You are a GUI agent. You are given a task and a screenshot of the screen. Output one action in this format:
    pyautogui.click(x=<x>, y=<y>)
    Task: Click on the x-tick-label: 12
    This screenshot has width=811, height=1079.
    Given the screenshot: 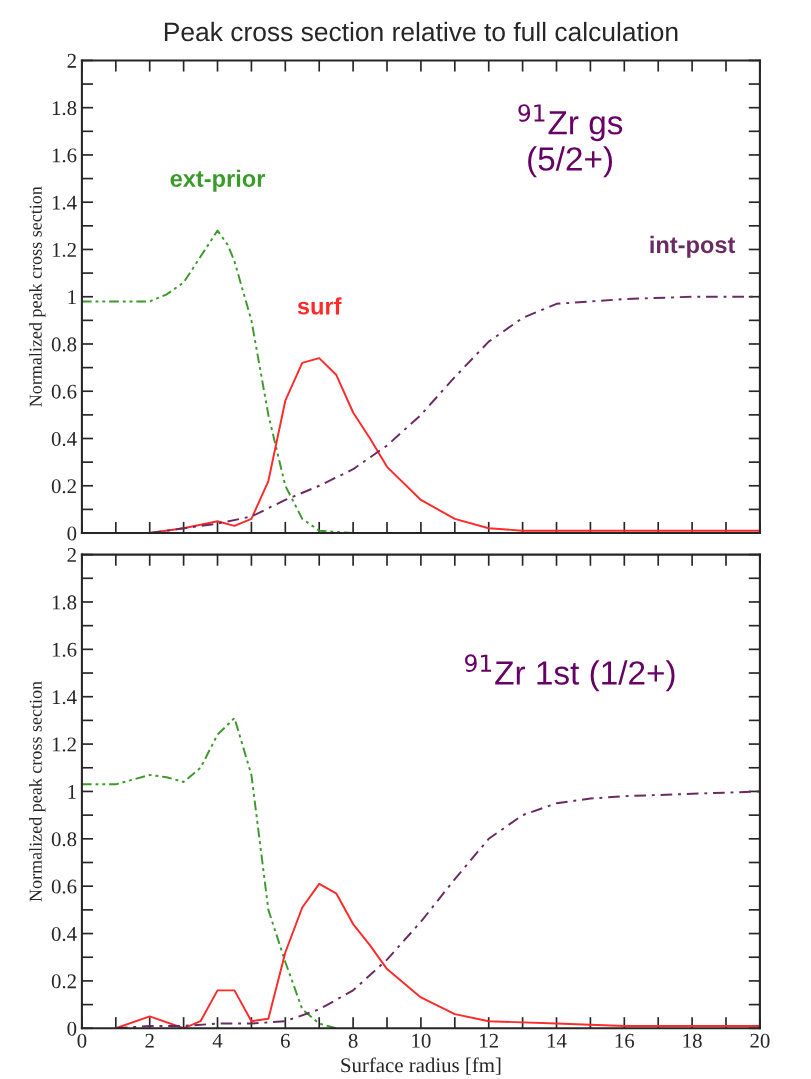 What is the action you would take?
    pyautogui.click(x=489, y=1040)
    